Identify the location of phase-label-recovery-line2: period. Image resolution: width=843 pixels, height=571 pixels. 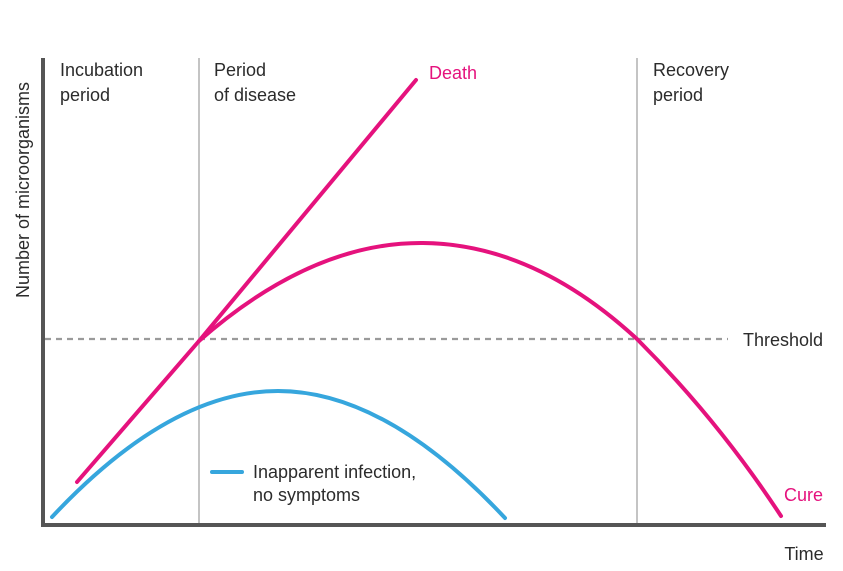
(678, 95).